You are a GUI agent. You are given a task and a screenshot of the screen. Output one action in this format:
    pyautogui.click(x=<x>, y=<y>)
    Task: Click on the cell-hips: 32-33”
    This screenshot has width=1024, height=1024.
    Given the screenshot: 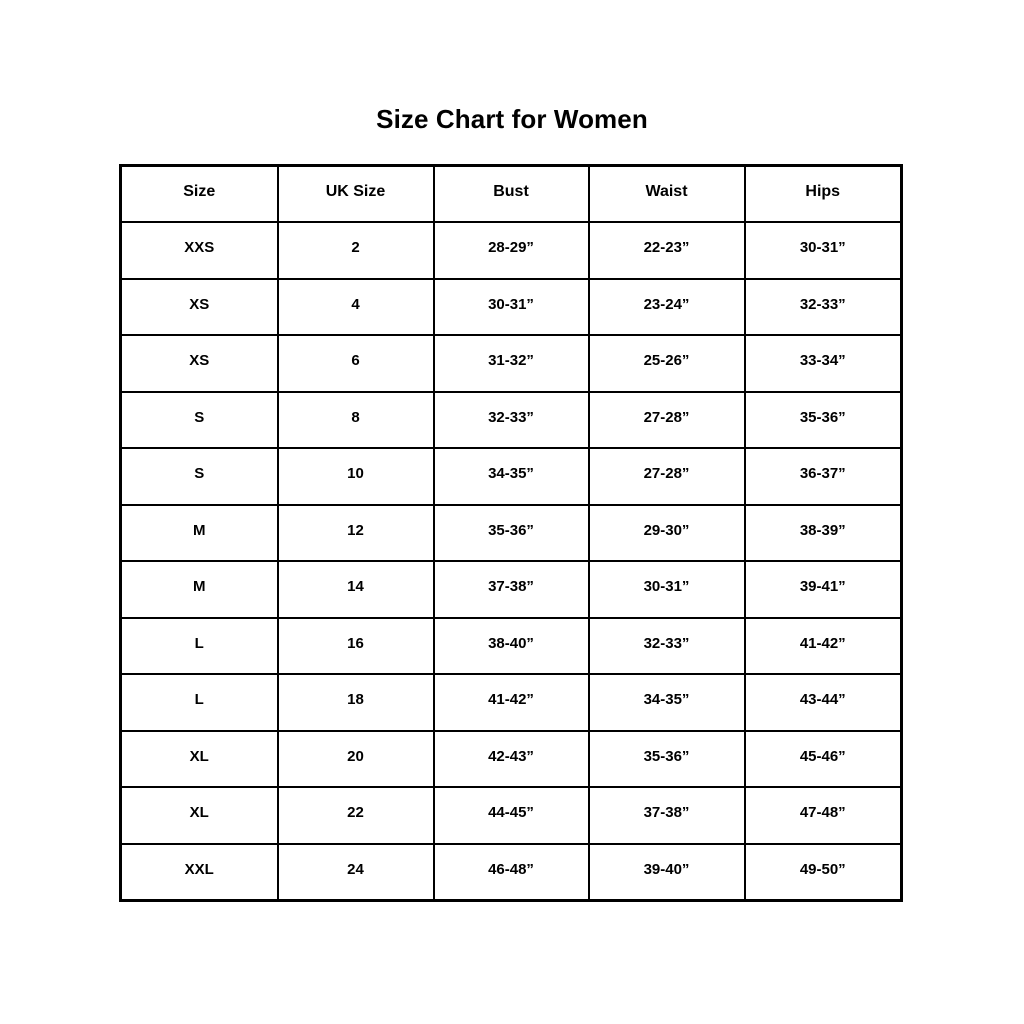 What is the action you would take?
    pyautogui.click(x=823, y=306)
    